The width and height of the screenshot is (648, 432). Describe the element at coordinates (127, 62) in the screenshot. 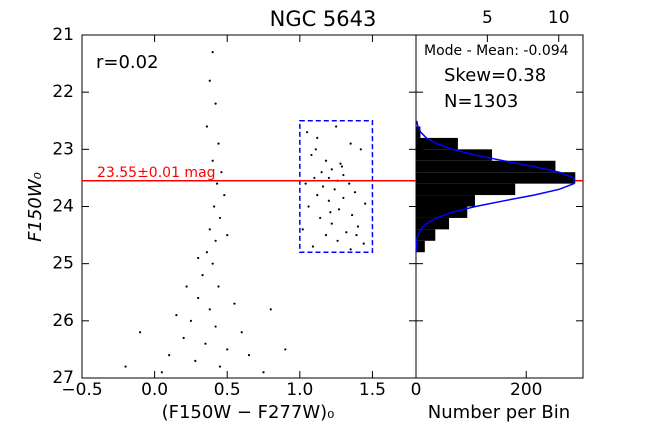

I see `annotation: r=0.02` at that location.